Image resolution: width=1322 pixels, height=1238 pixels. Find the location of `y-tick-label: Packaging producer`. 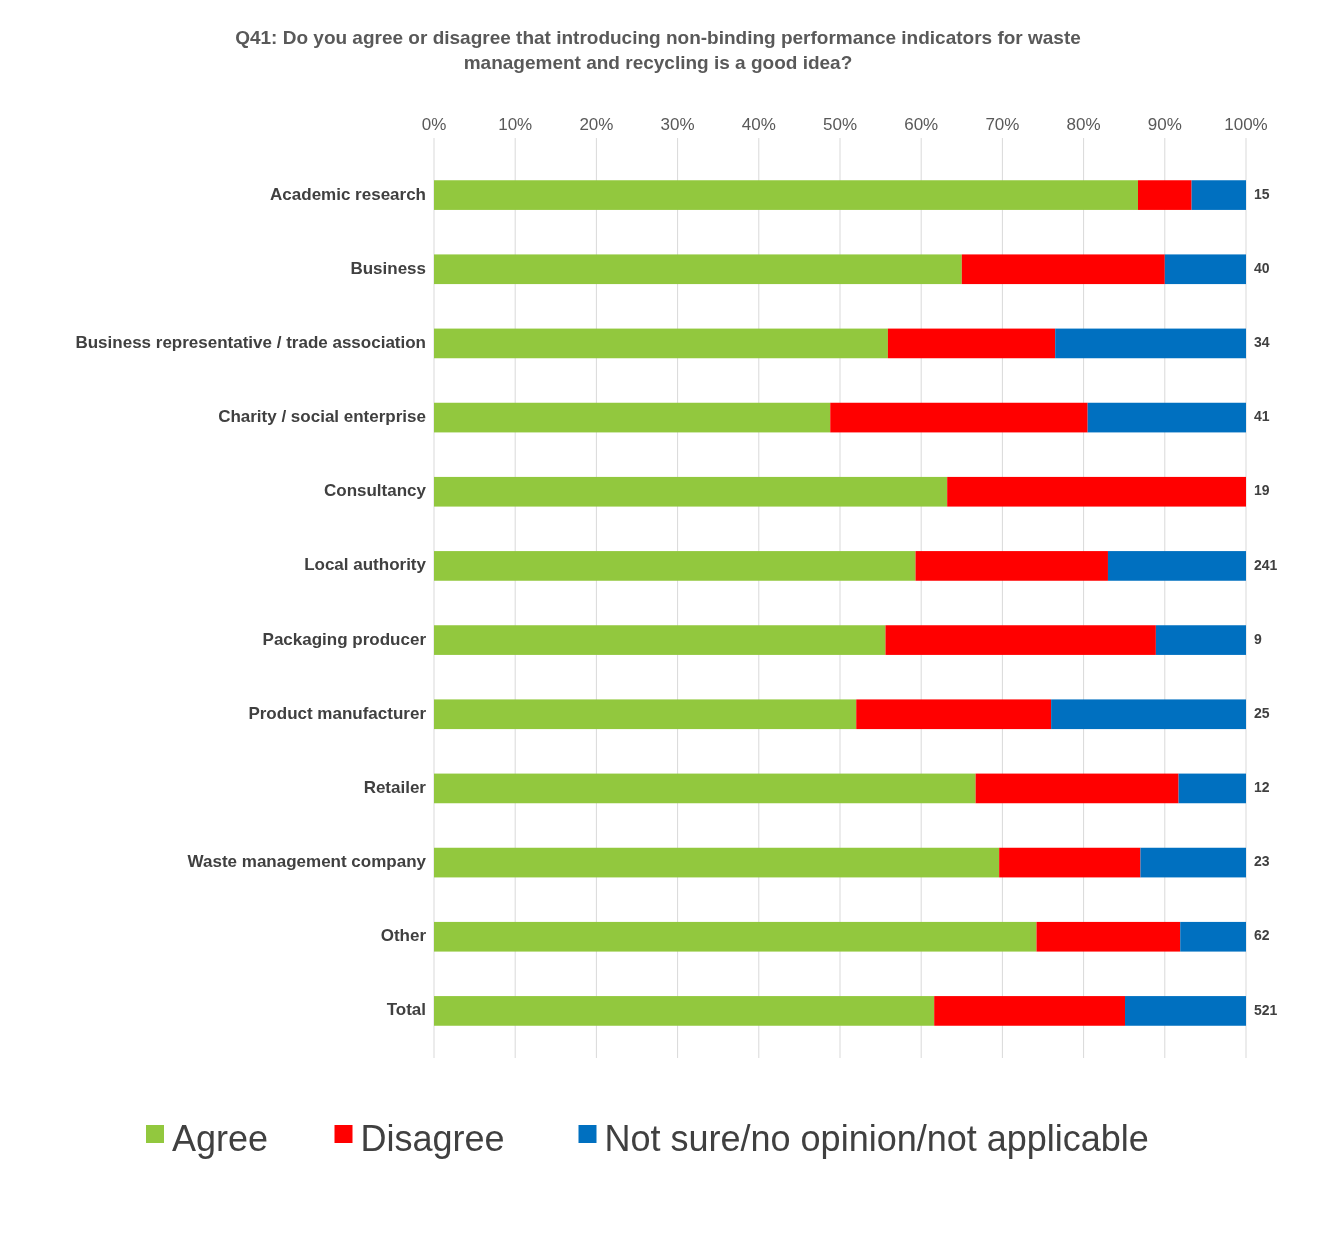

y-tick-label: Packaging producer is located at coordinates (344, 639).